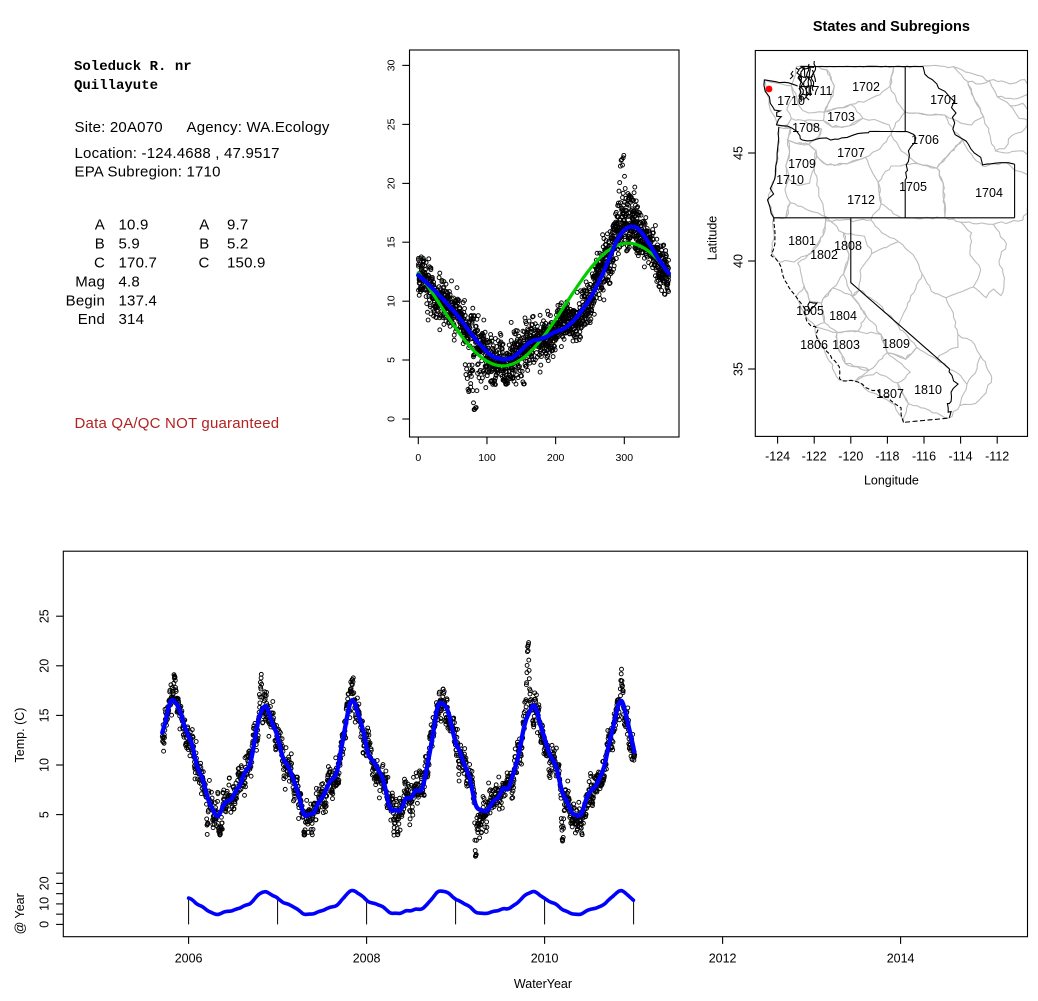  Describe the element at coordinates (713, 238) in the screenshot. I see `svg-text: Latitude` at that location.